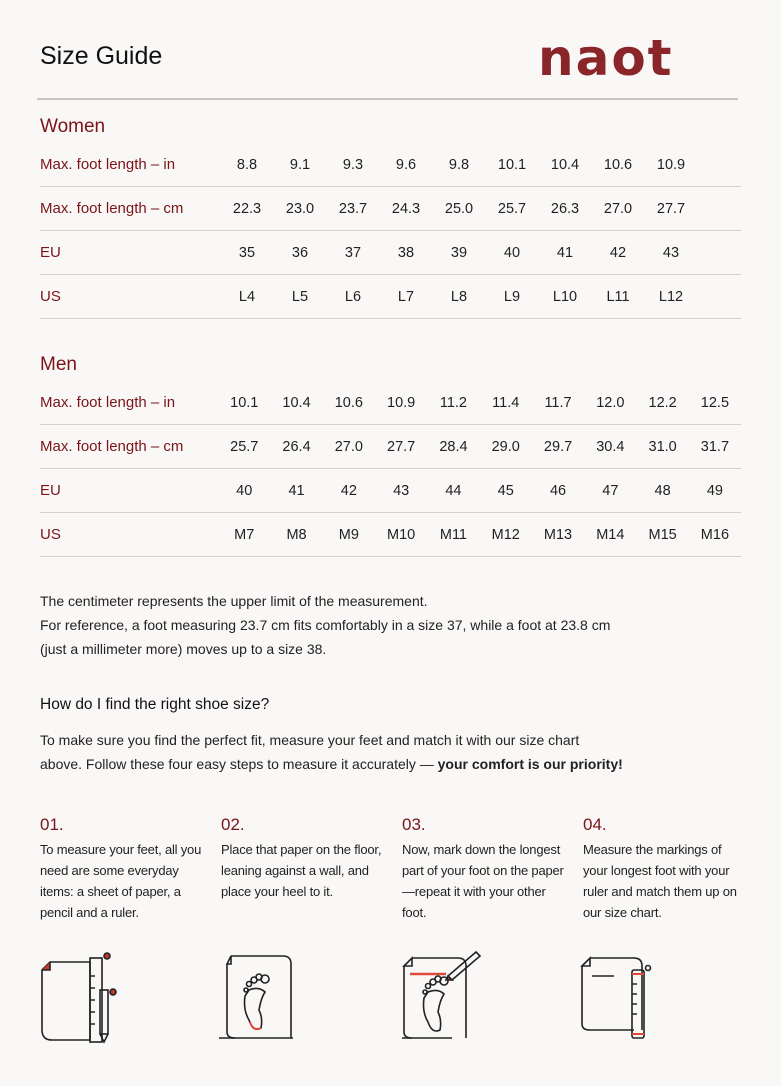 The height and width of the screenshot is (1086, 781). I want to click on size-cell: L10, so click(565, 296).